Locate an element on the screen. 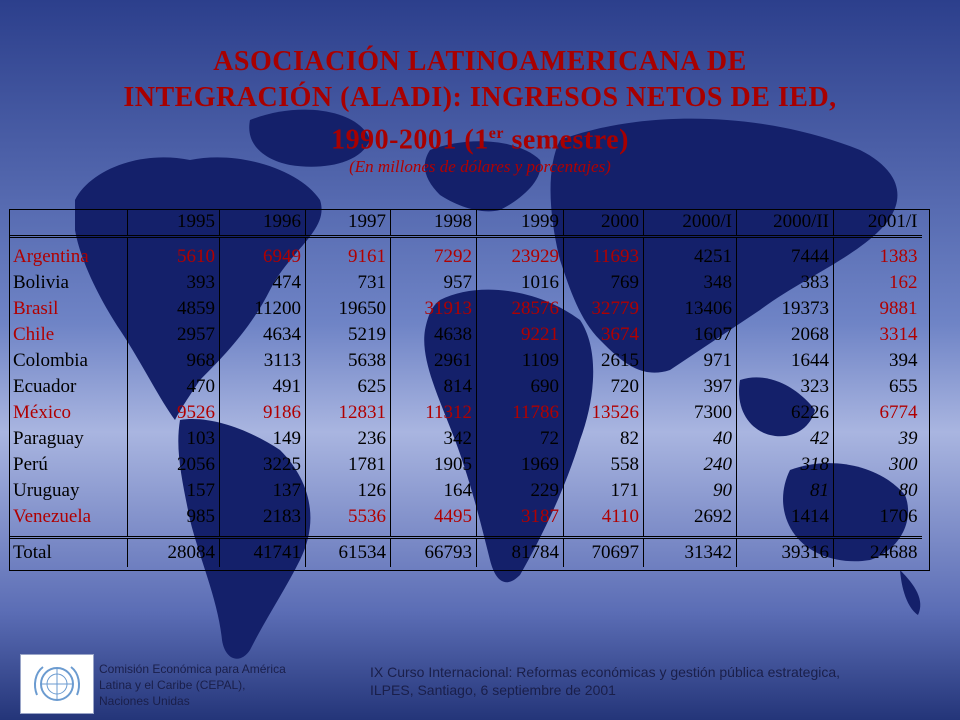 The image size is (960, 720). table-cell: 42 is located at coordinates (785, 439).